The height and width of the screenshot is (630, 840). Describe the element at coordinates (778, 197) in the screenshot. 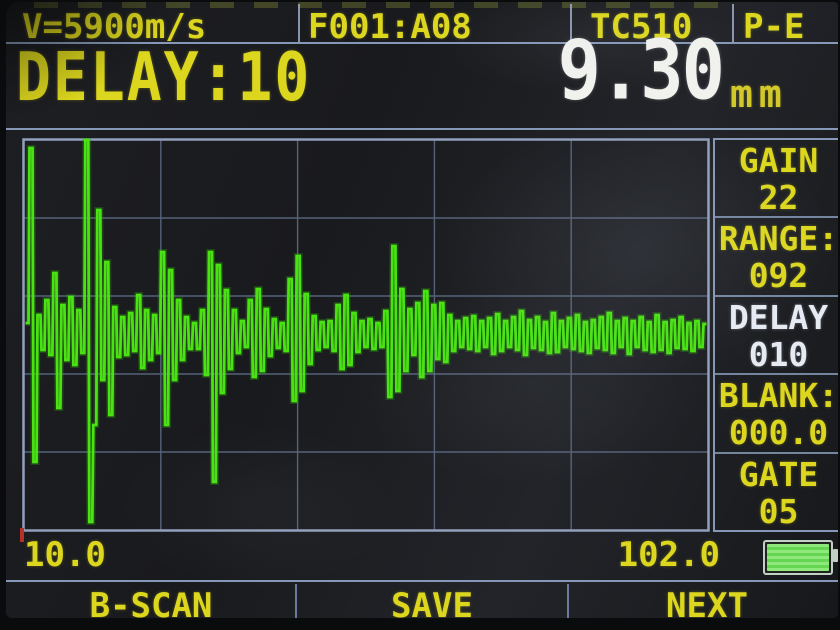

I see `param-value: 22` at that location.